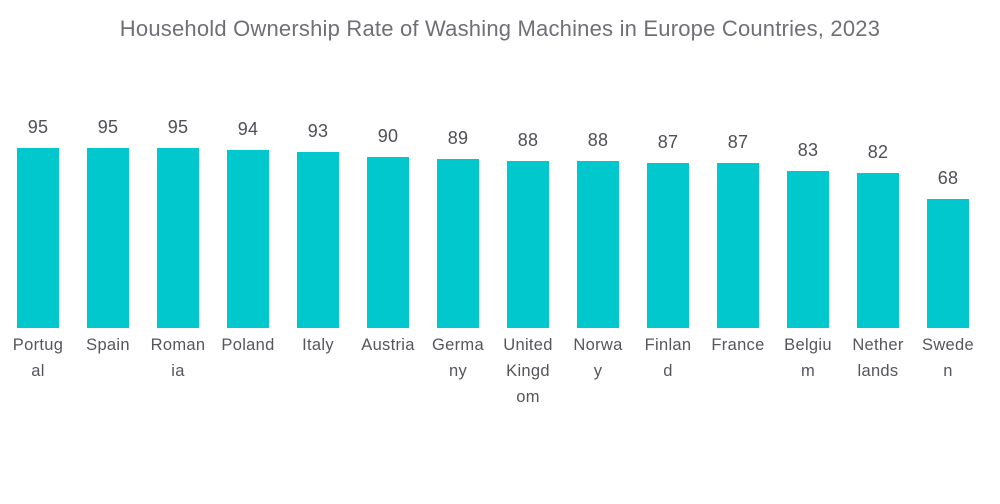 The image size is (1000, 504). I want to click on bar-value-label: 68, so click(948, 178).